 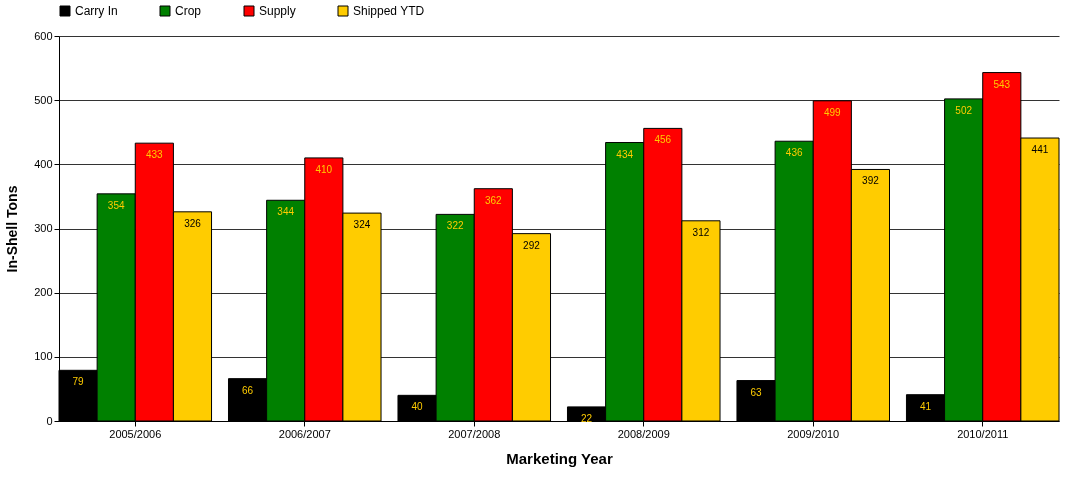 What do you see at coordinates (389, 11) in the screenshot?
I see `legend-label: Shipped YTD` at bounding box center [389, 11].